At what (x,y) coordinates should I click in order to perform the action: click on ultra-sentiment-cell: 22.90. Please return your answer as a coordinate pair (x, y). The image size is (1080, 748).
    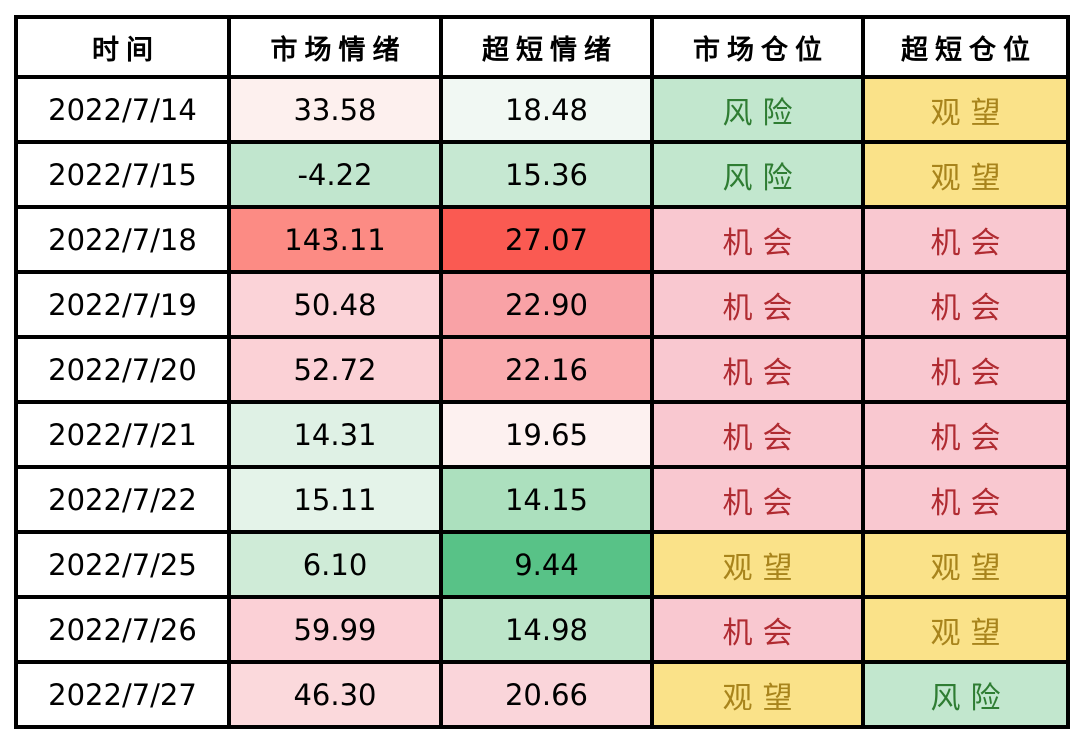
    Looking at the image, I should click on (546, 304).